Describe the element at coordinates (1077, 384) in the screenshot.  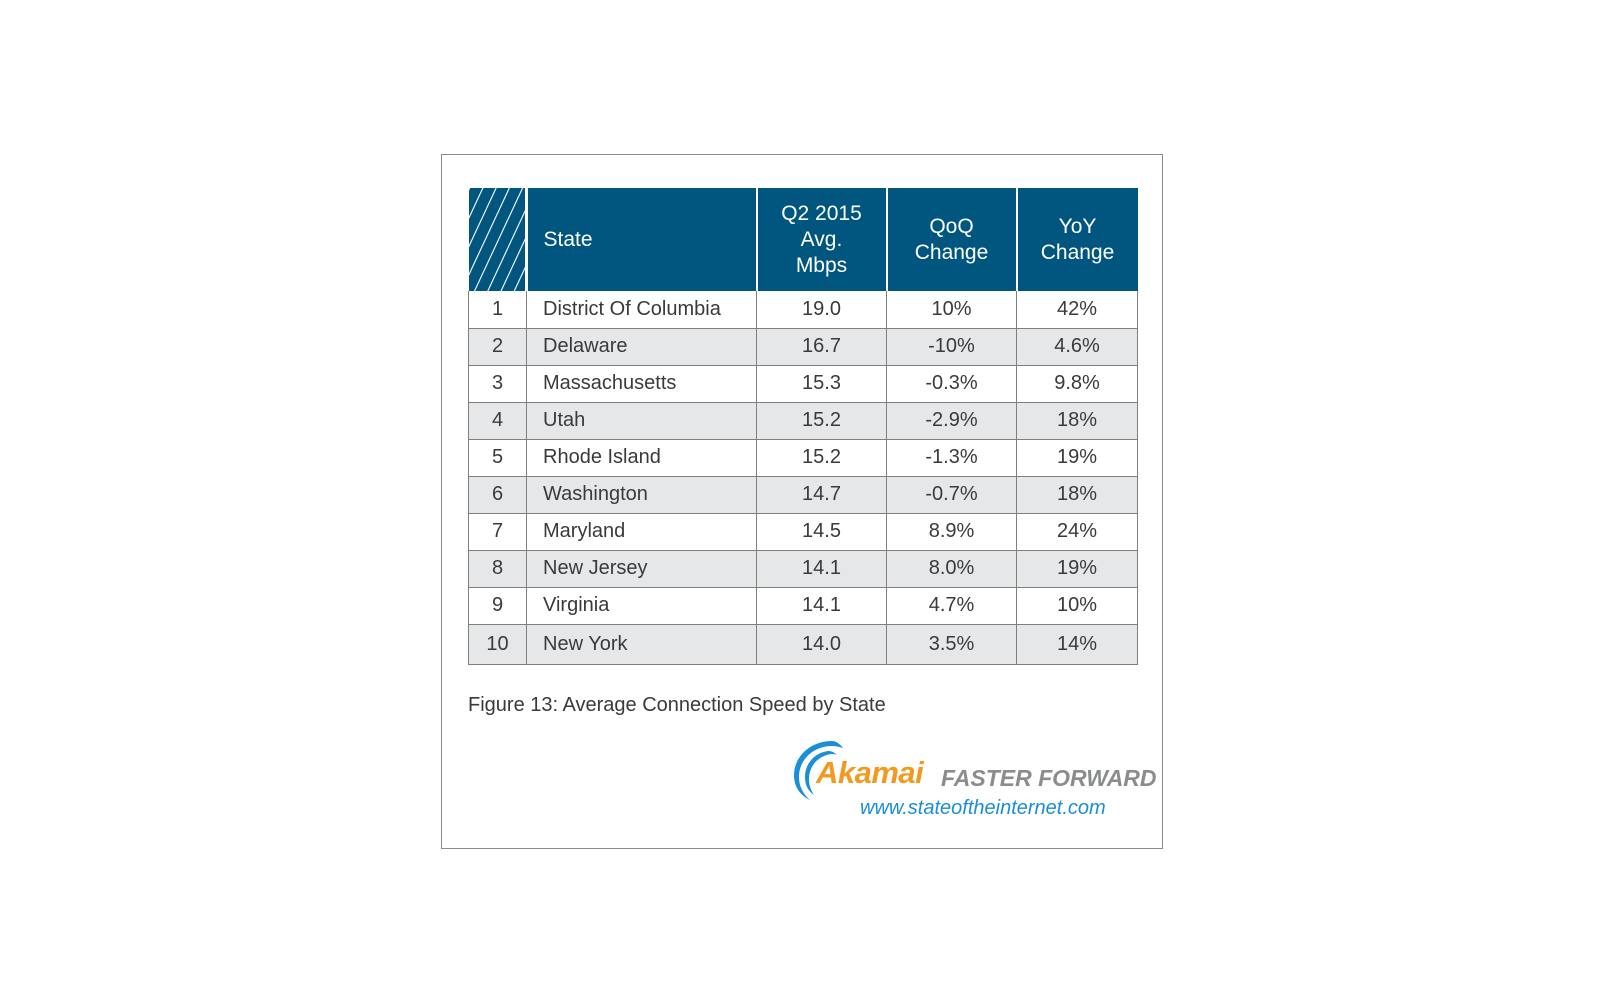
I see `yoy-change-cell: 9.8%` at that location.